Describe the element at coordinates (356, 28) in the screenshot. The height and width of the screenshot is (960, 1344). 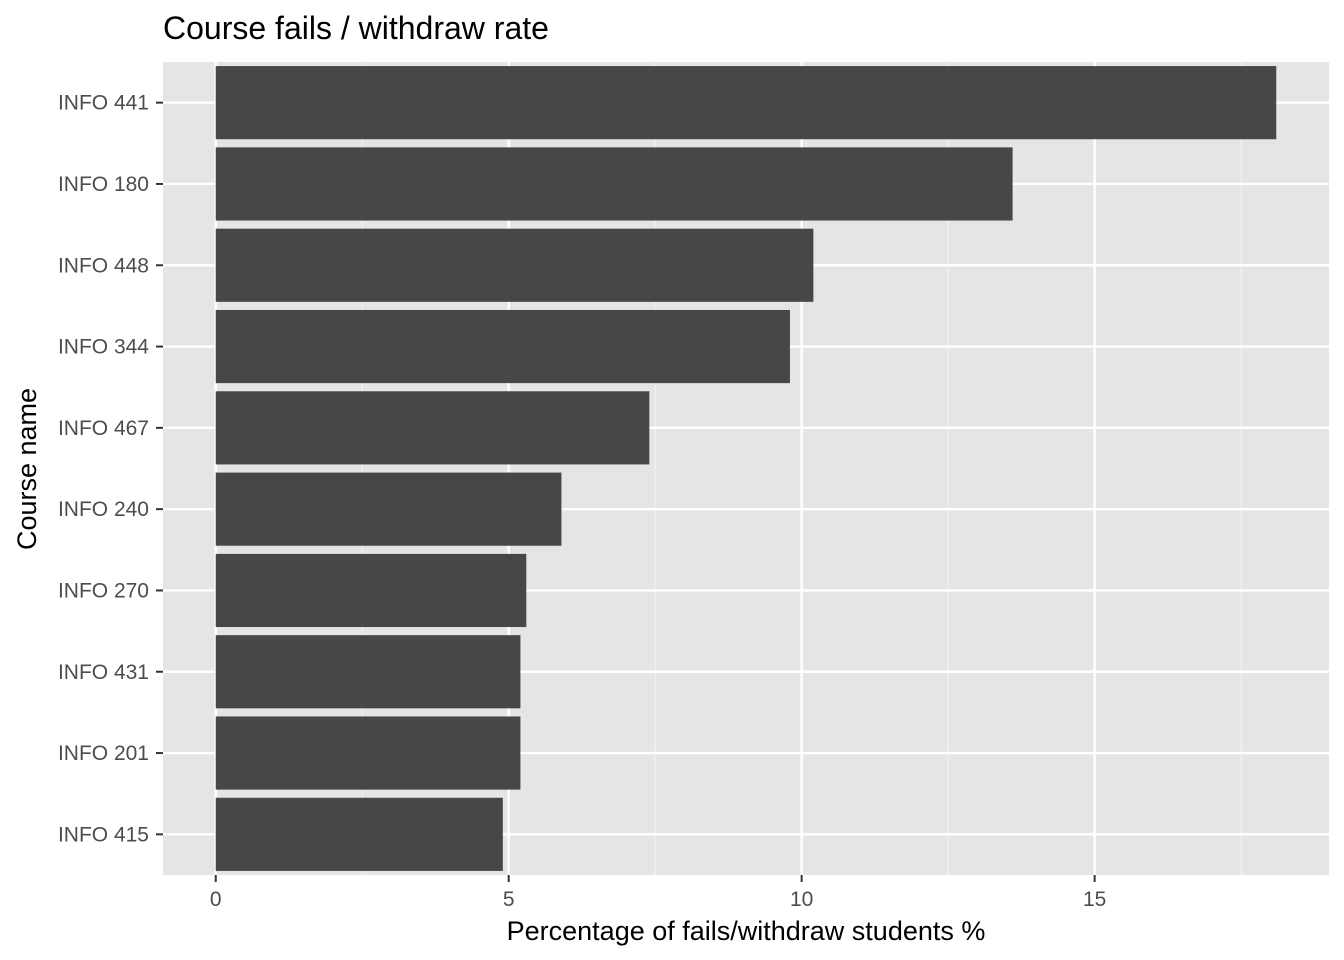
I see `chart-title: Course fails / withdraw rate` at that location.